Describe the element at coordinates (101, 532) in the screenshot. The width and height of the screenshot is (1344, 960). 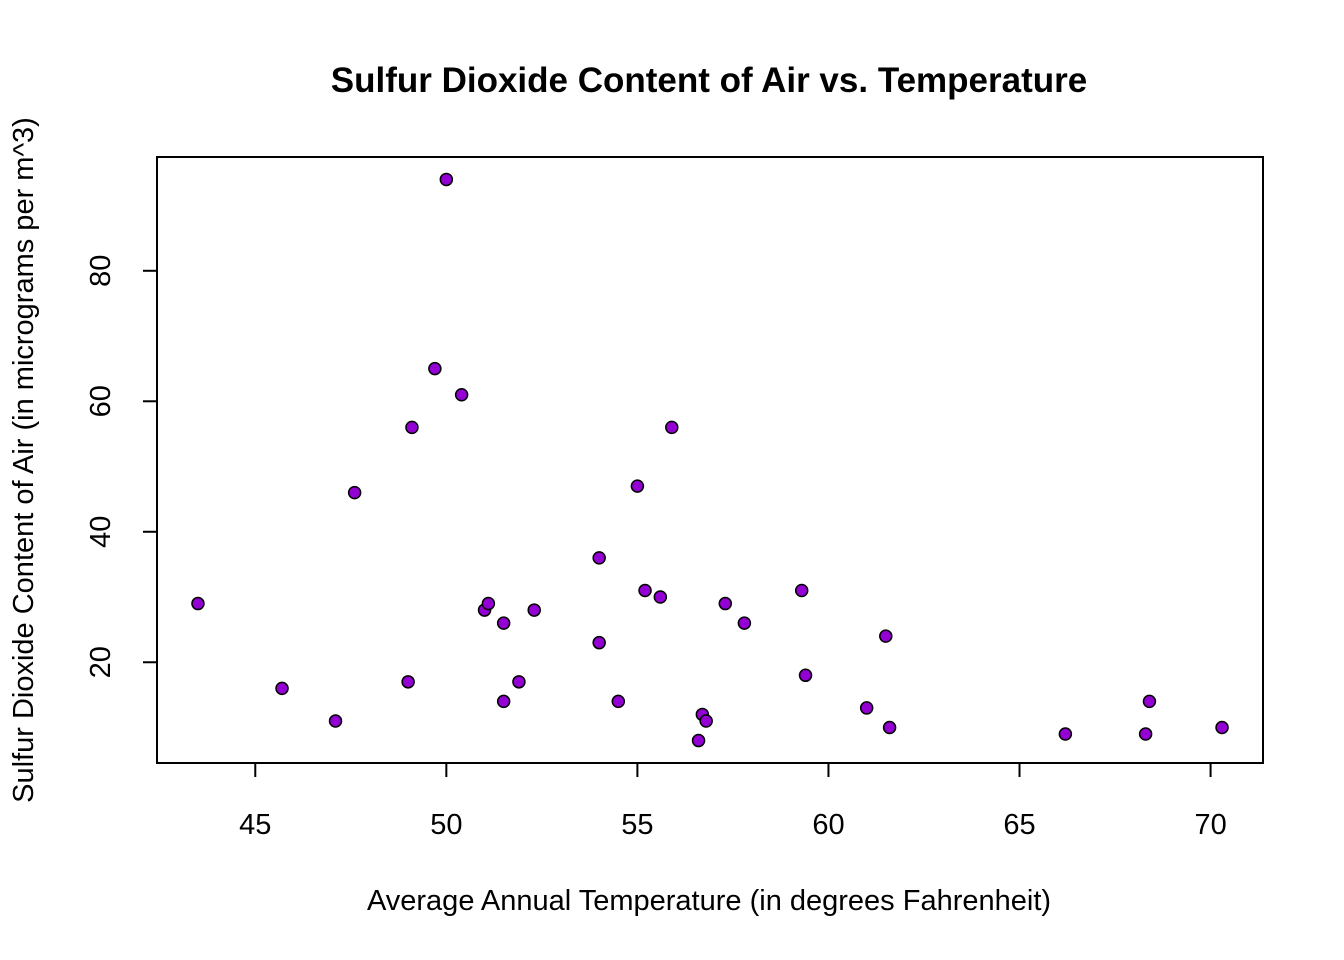
I see `y-tick-label: 40` at that location.